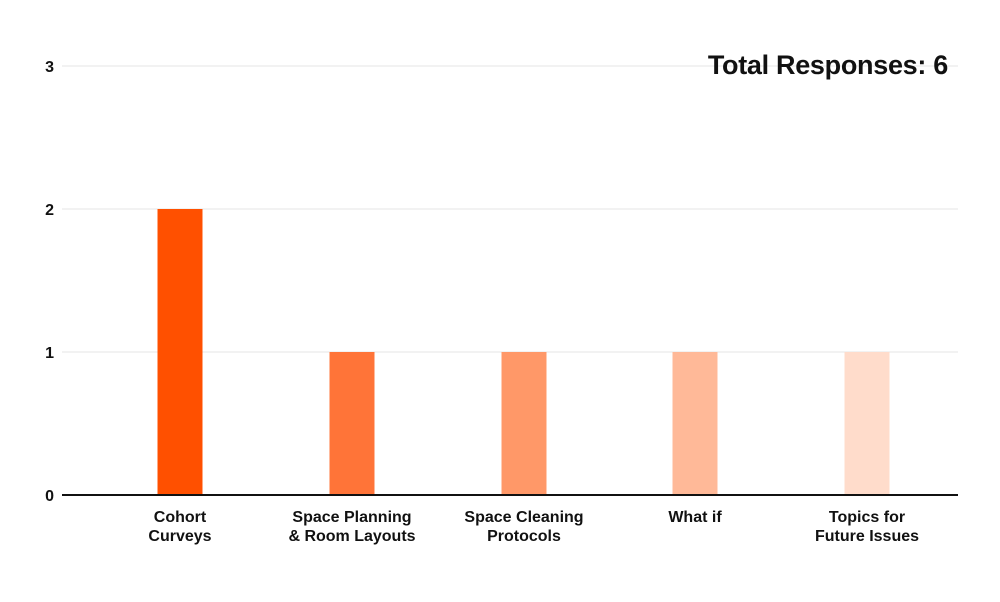  Describe the element at coordinates (695, 517) in the screenshot. I see `x-tick-label: What if` at that location.